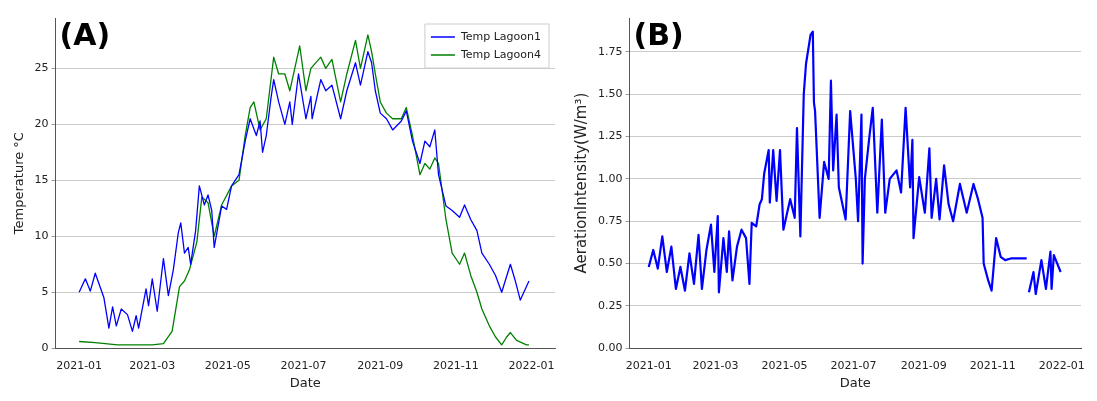  What do you see at coordinates (610, 94) in the screenshot?
I see `y-tick-label: 1.50` at bounding box center [610, 94].